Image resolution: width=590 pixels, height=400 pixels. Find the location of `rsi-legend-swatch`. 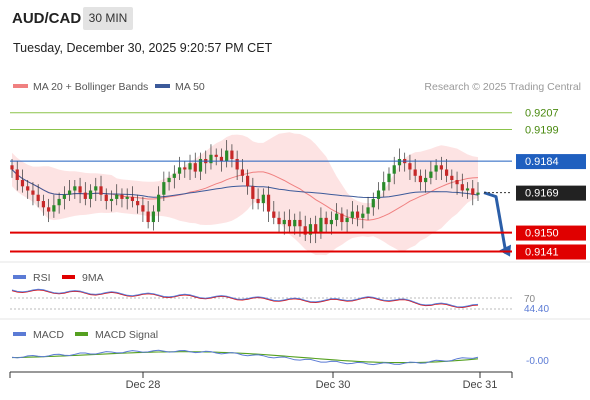

rsi-legend-swatch is located at coordinates (19, 277).